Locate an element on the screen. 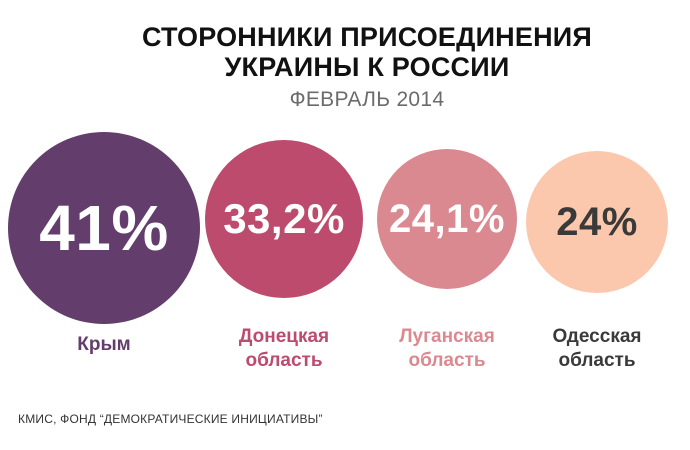 Image resolution: width=690 pixels, height=450 pixels. bubble-value-label: 33,2% is located at coordinates (284, 218).